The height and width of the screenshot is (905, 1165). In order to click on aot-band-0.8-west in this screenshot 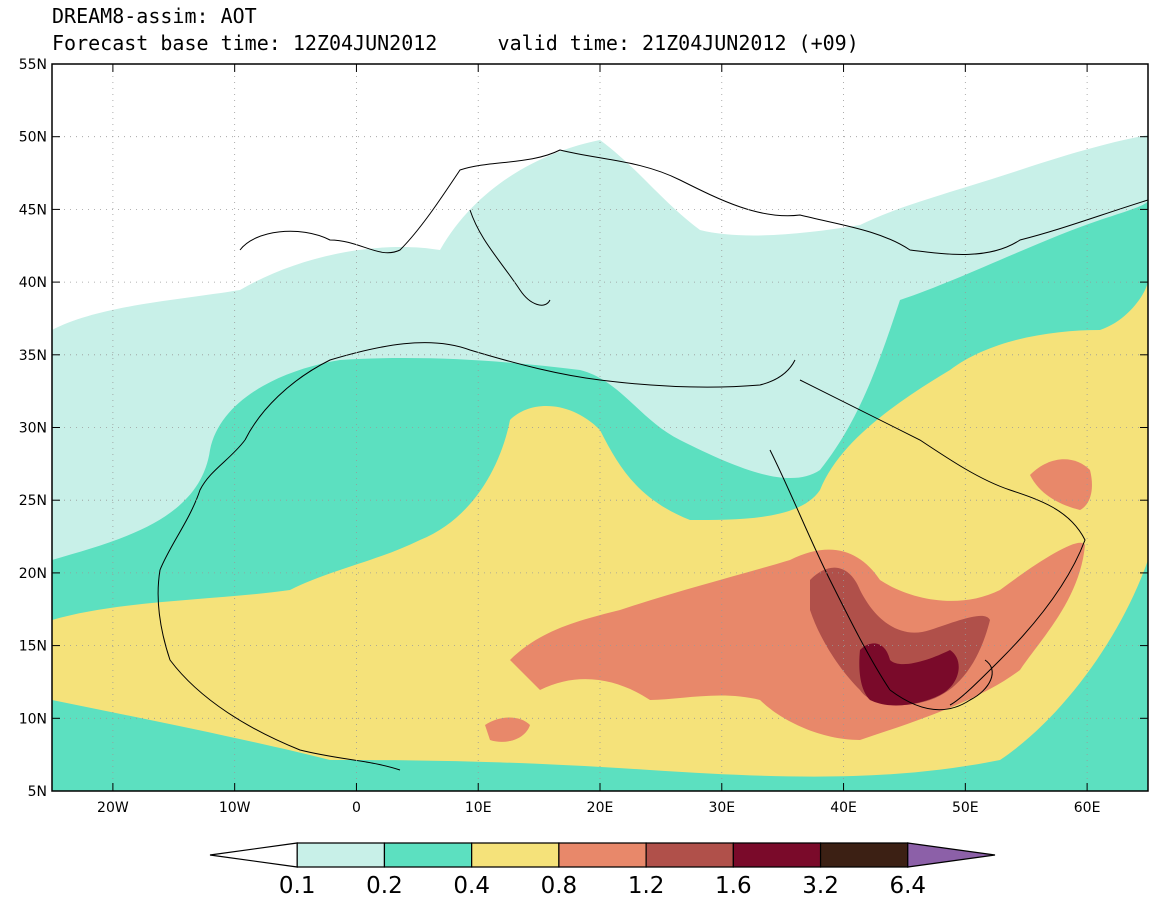, I will do `click(507, 729)`.